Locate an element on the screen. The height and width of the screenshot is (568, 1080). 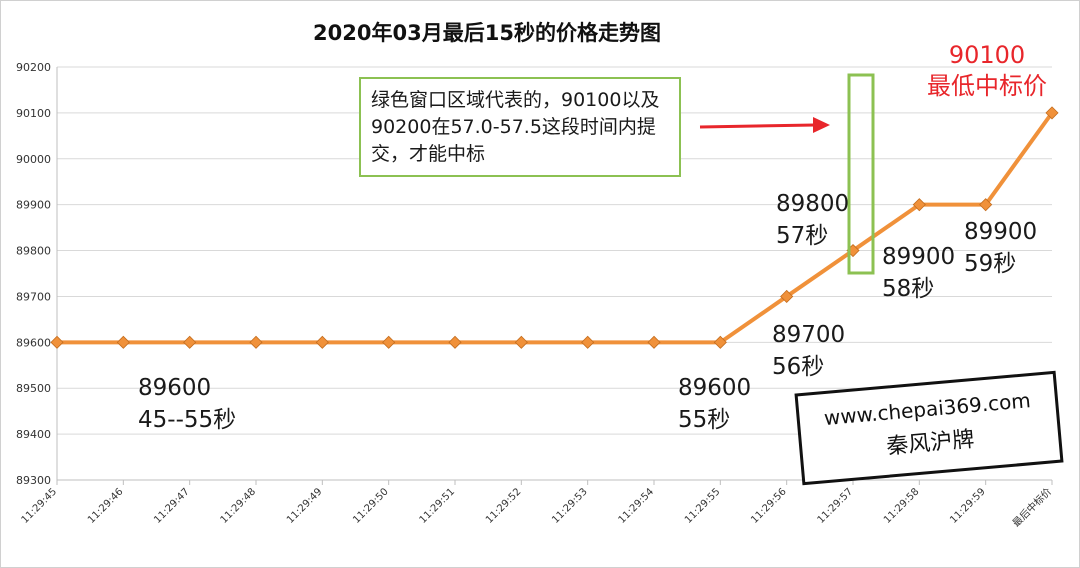
annotation-89600-45-55: 89600 45--55秒 is located at coordinates (187, 404).